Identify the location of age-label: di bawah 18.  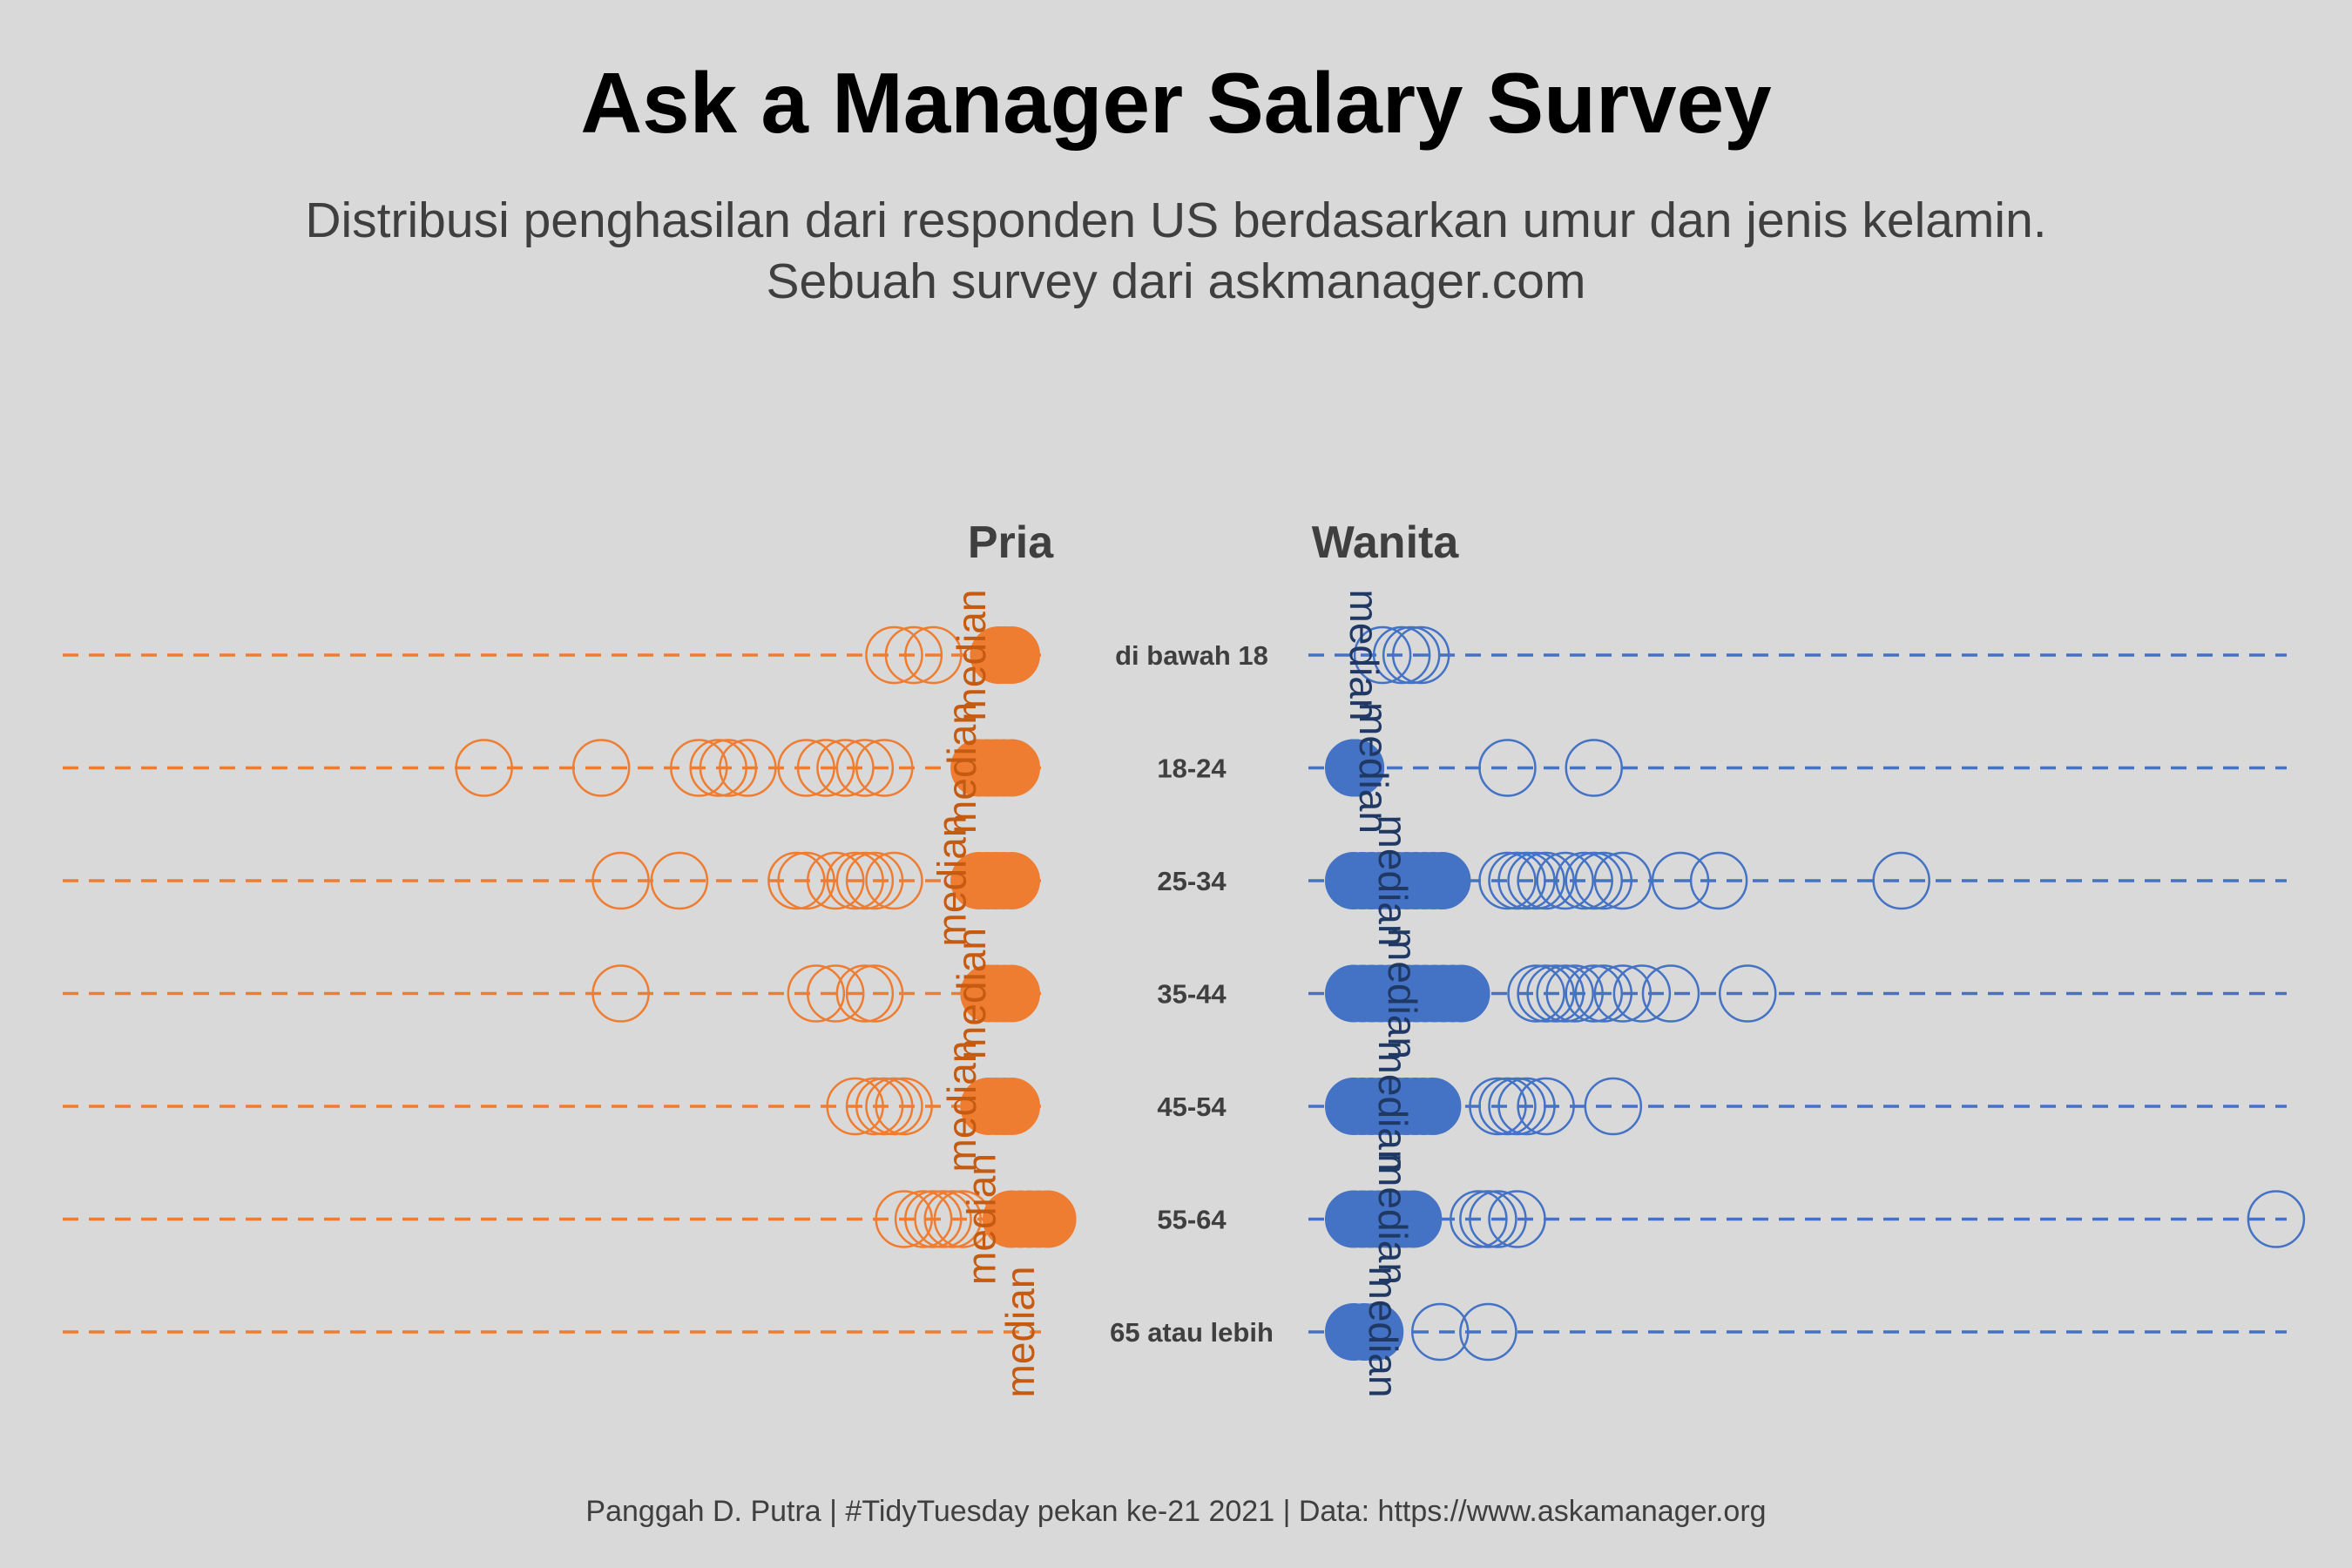
(1191, 655).